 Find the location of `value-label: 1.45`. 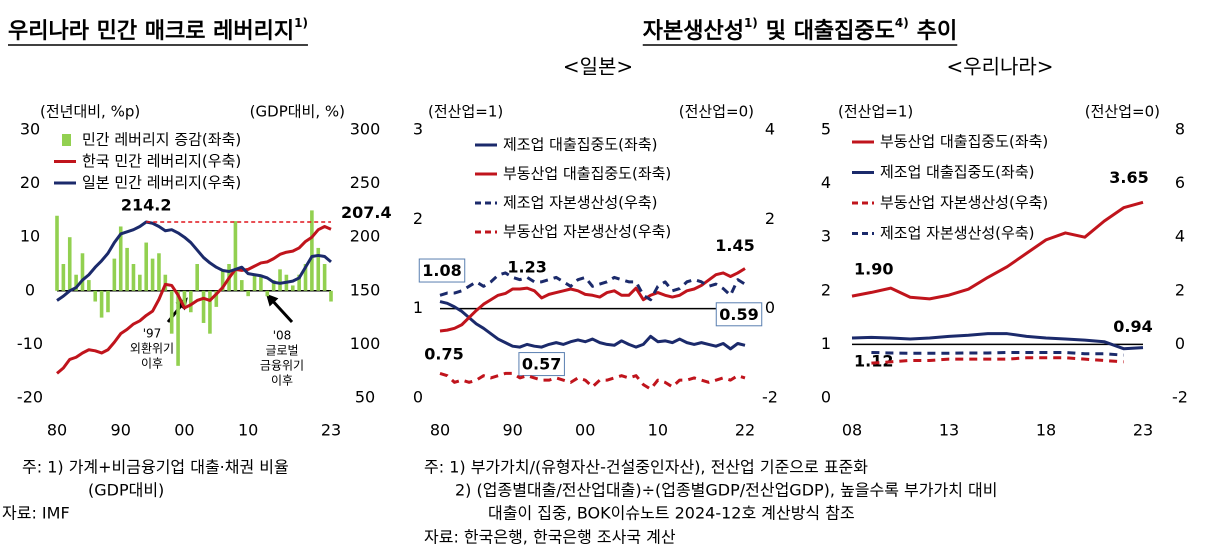

value-label: 1.45 is located at coordinates (734, 245).